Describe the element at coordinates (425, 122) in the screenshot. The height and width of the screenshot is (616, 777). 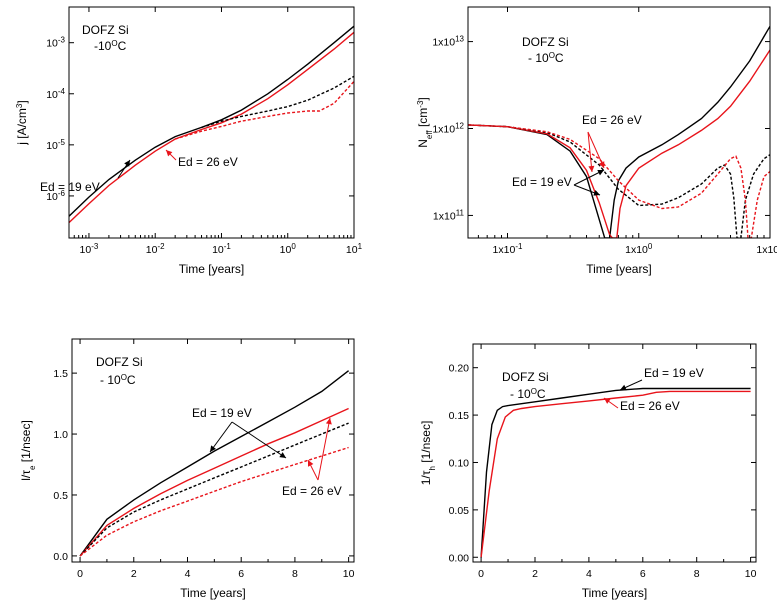
I see `y-axis-label: Neff [cm-3]` at that location.